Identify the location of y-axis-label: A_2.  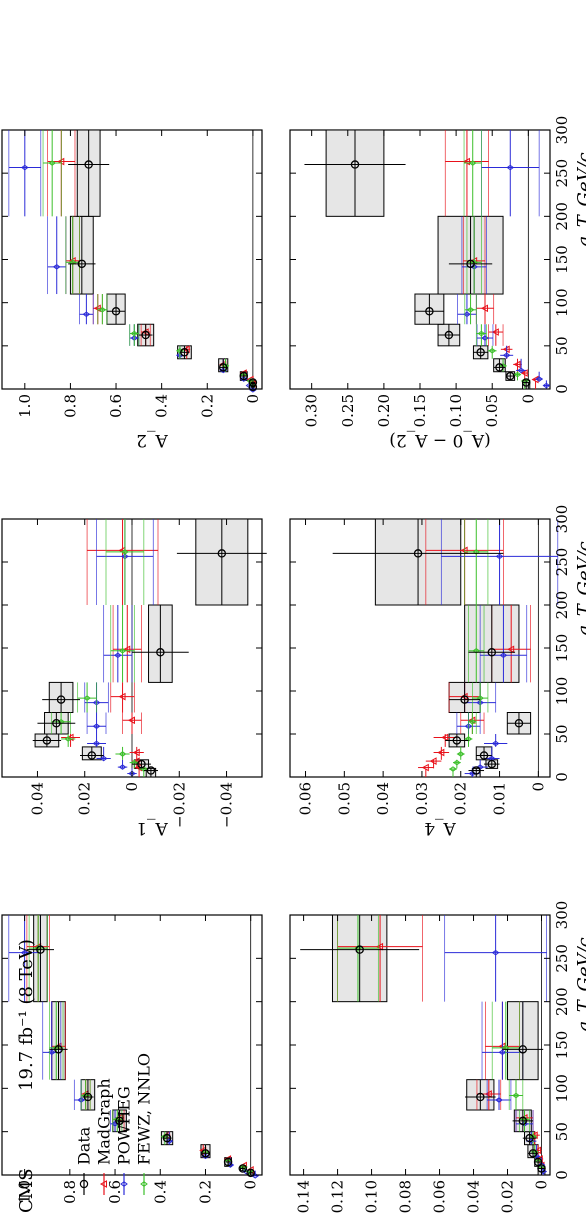
(152, 440).